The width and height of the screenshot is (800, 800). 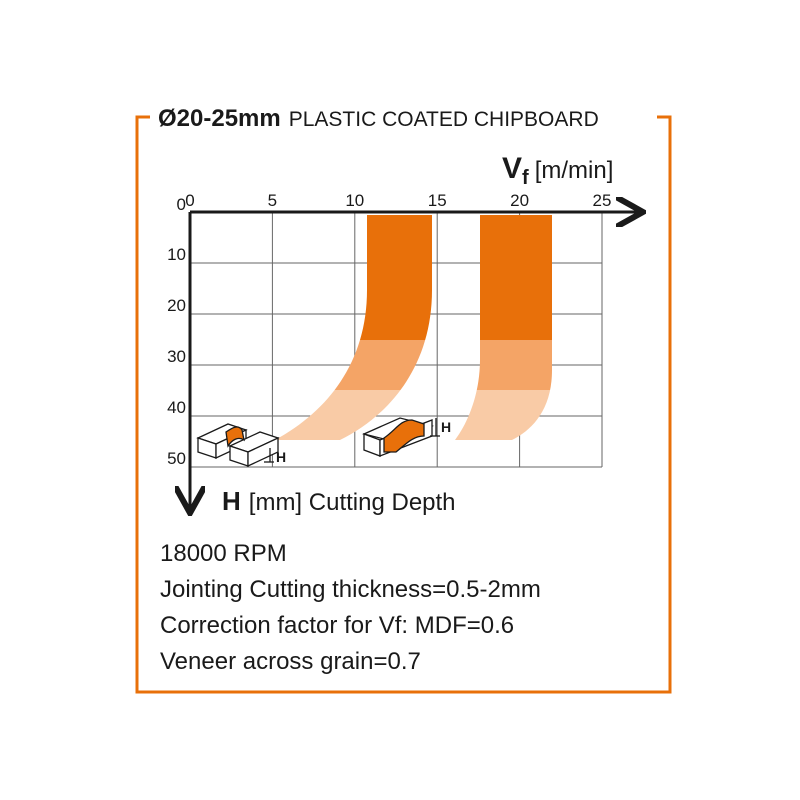 I want to click on band-right, so click(x=503, y=327).